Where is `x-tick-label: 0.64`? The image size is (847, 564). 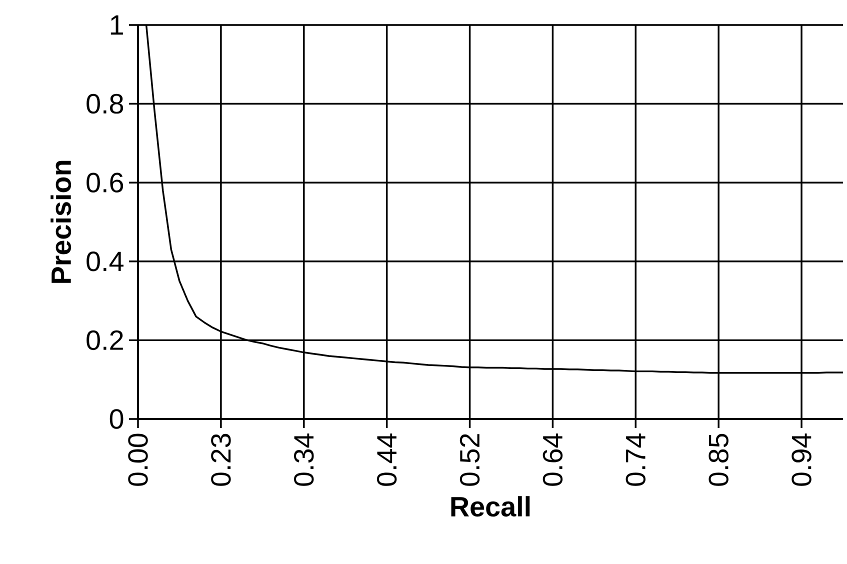
x-tick-label: 0.64 is located at coordinates (552, 460).